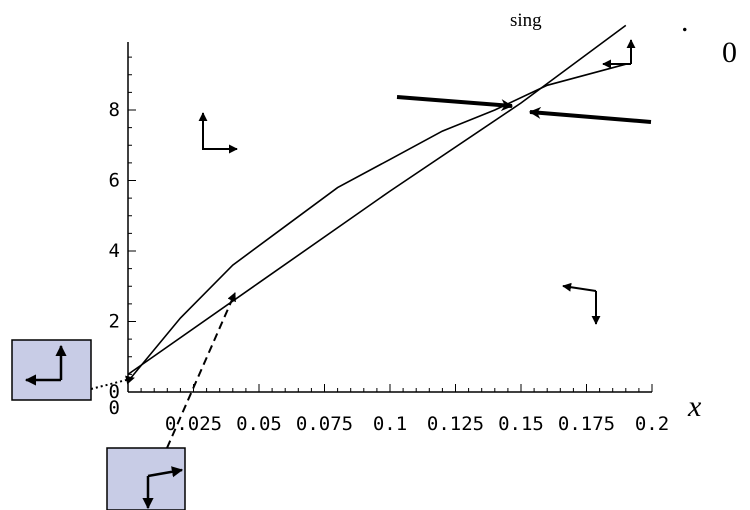 The height and width of the screenshot is (510, 750). Describe the element at coordinates (455, 424) in the screenshot. I see `x-tick-label: 0.125` at that location.